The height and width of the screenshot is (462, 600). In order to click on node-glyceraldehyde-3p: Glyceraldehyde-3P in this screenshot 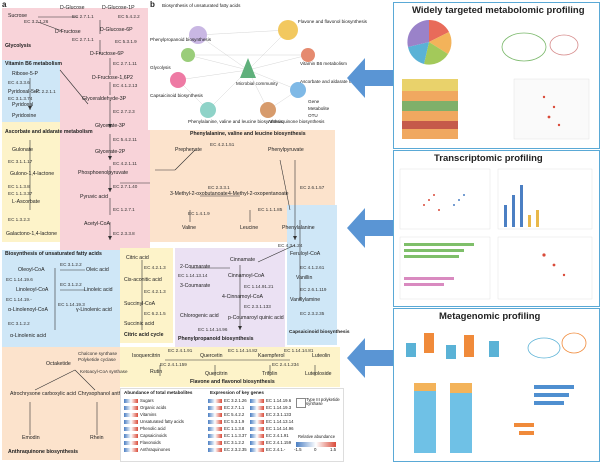, I will do `click(104, 99)`.